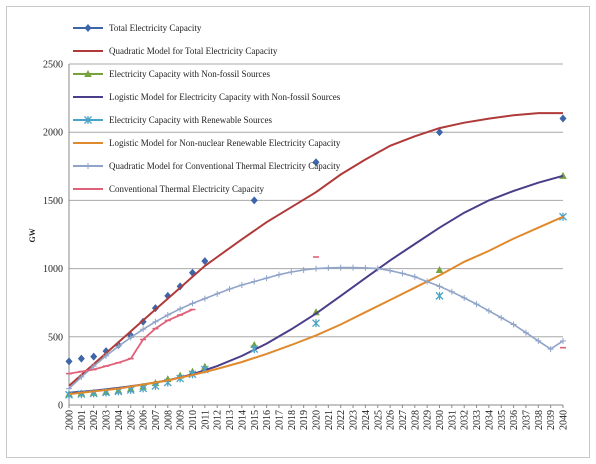 The height and width of the screenshot is (464, 596). Describe the element at coordinates (70, 420) in the screenshot. I see `x-tick-label: 2000` at that location.